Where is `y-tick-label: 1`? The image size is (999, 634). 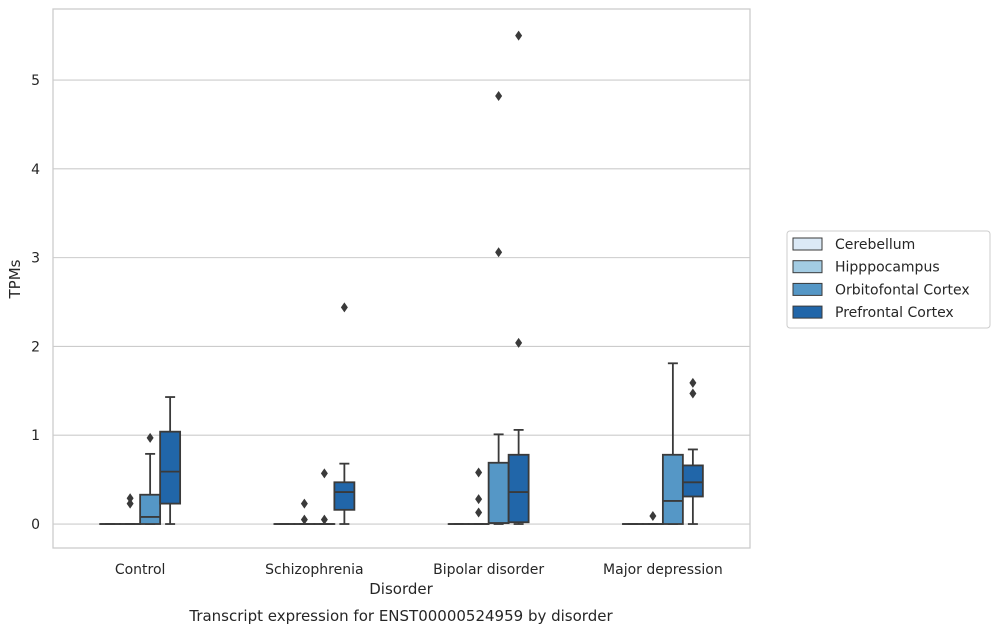
y-tick-label: 1 is located at coordinates (35, 436).